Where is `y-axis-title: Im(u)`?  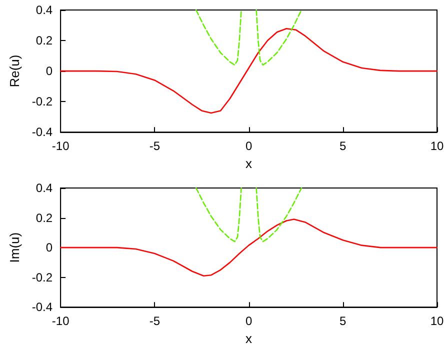 y-axis-title: Im(u) is located at coordinates (14, 247).